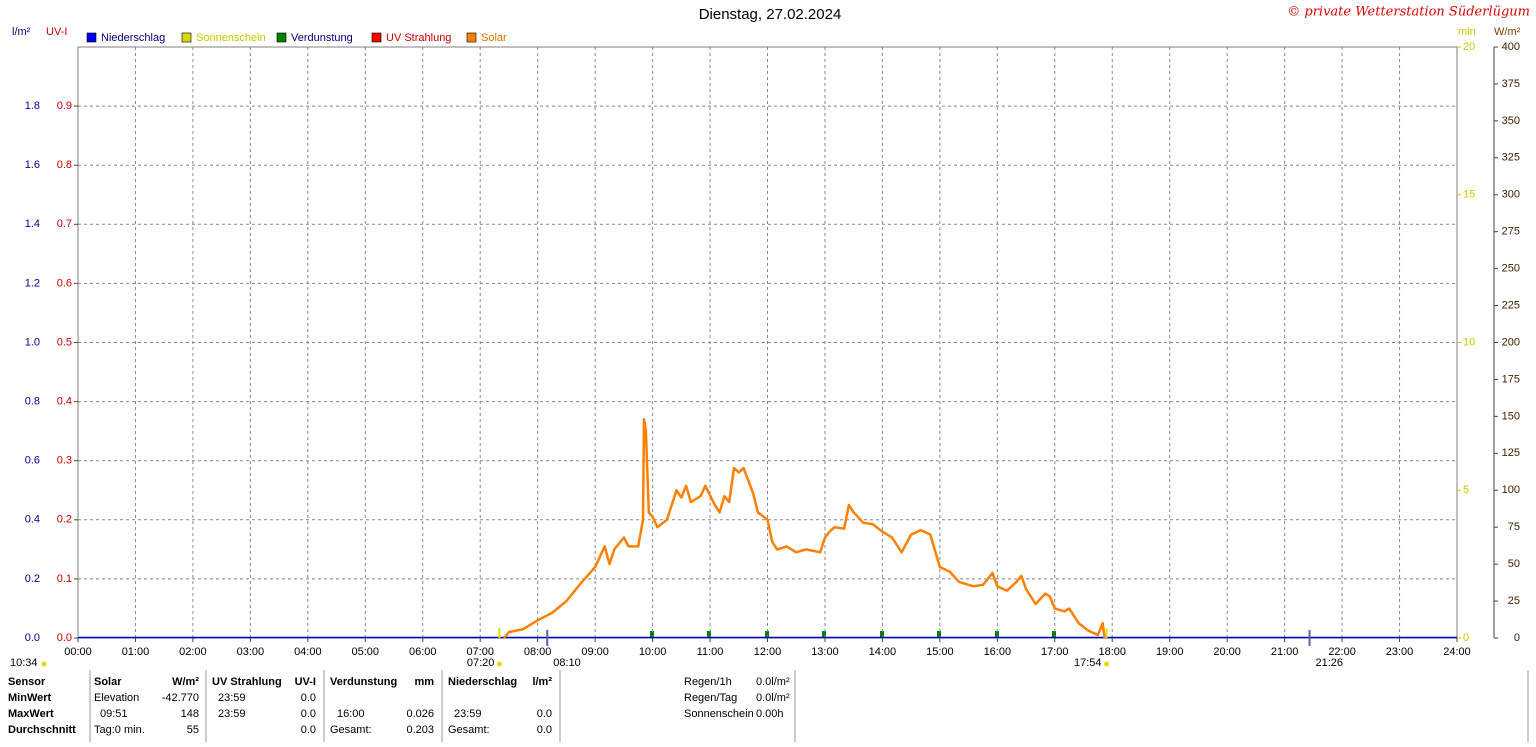 This screenshot has height=747, width=1536. Describe the element at coordinates (1469, 195) in the screenshot. I see `min-tick-label: 15` at that location.